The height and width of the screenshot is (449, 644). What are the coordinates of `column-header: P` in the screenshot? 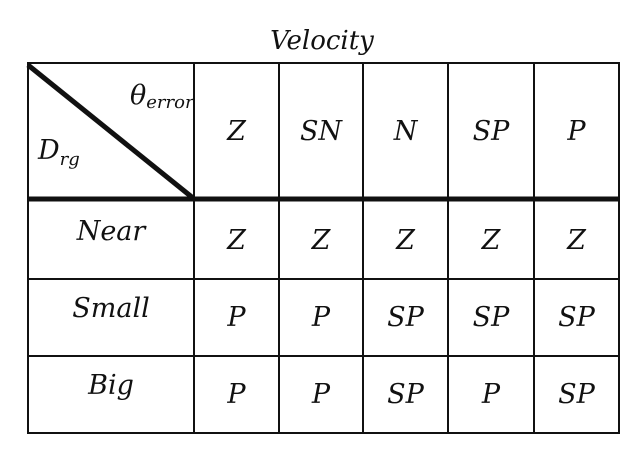 It's located at (576, 131).